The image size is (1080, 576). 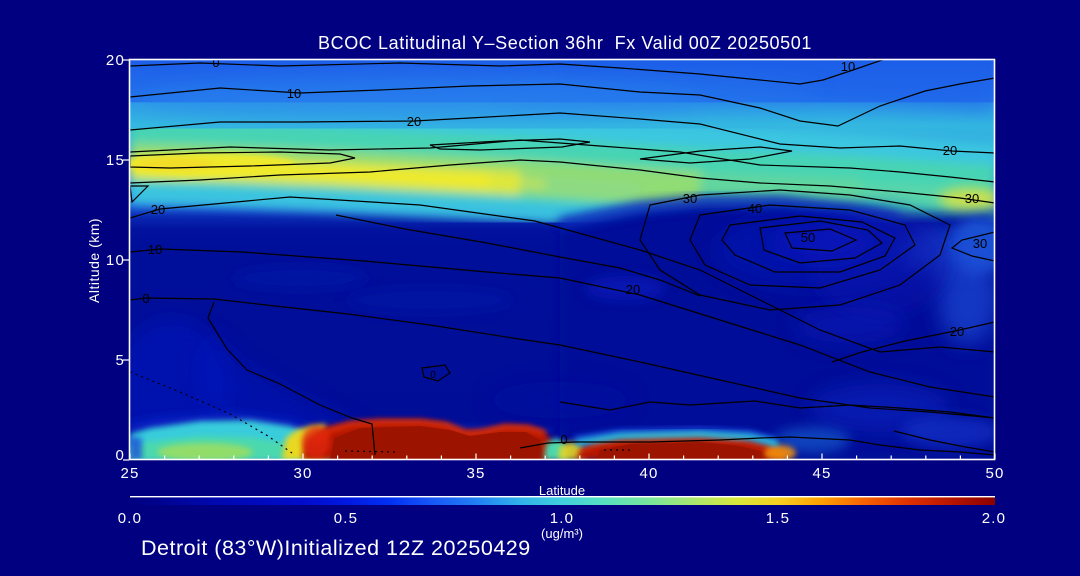 What do you see at coordinates (808, 237) in the screenshot?
I see `svg-text: 50` at bounding box center [808, 237].